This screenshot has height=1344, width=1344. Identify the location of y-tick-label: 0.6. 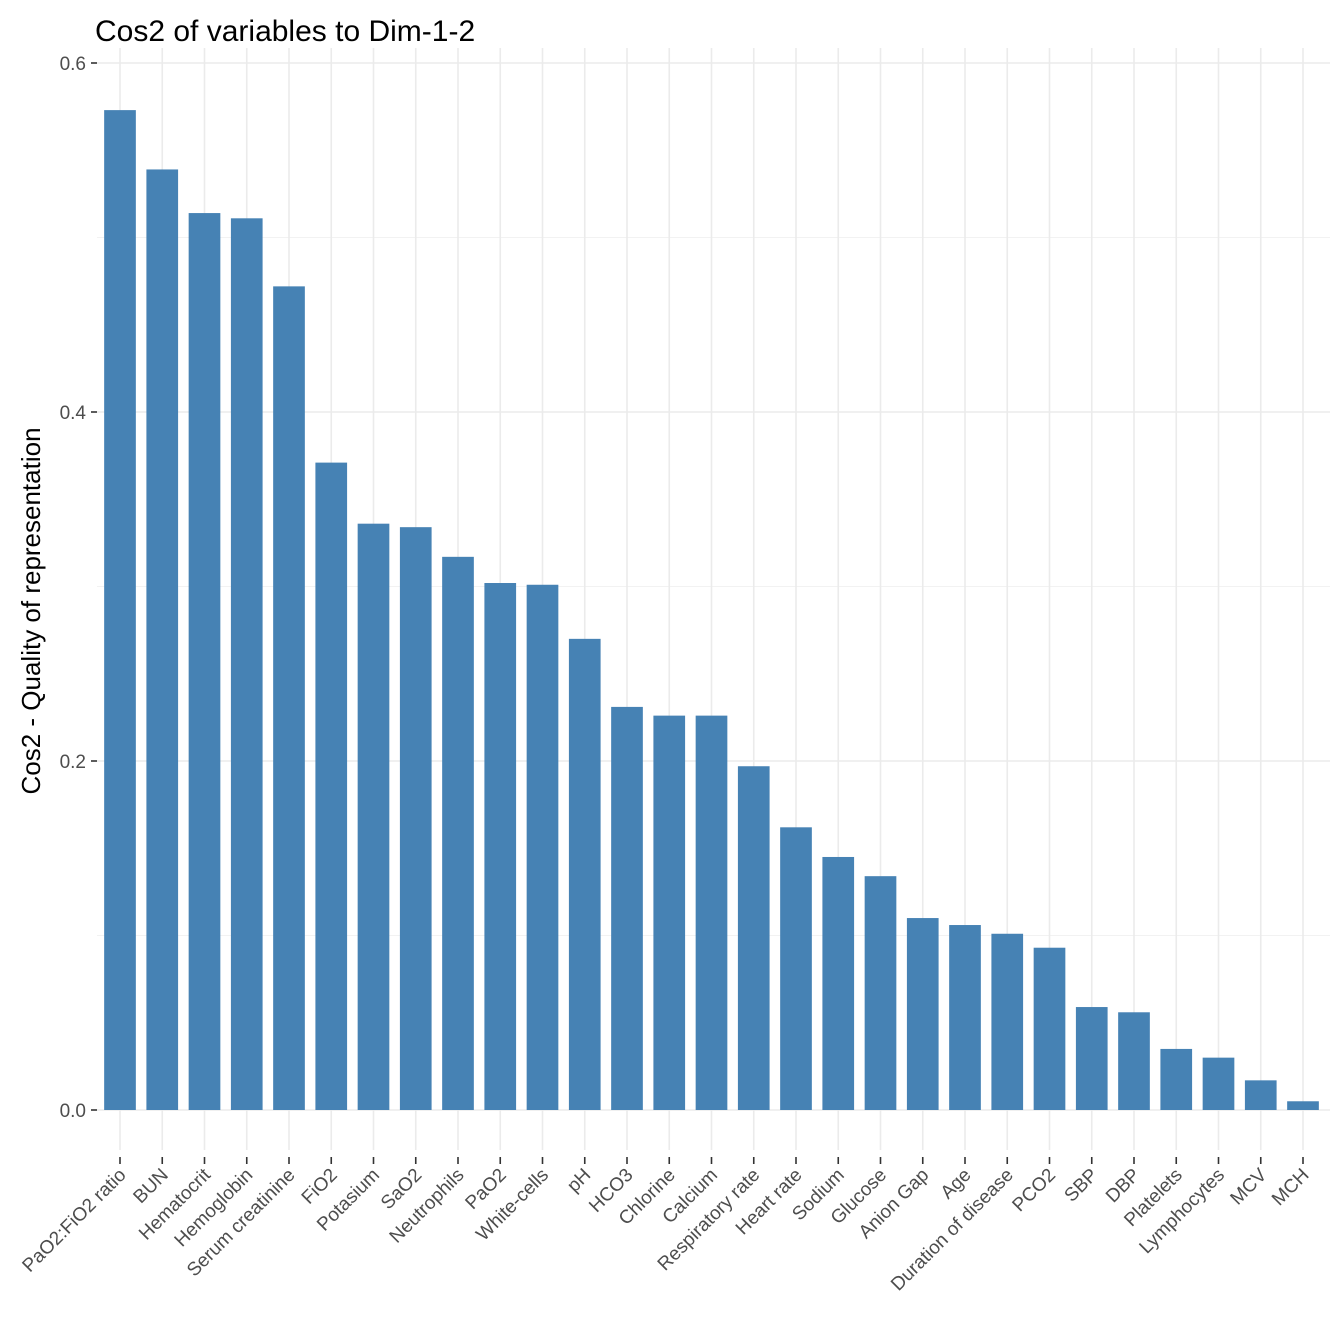
(73, 64).